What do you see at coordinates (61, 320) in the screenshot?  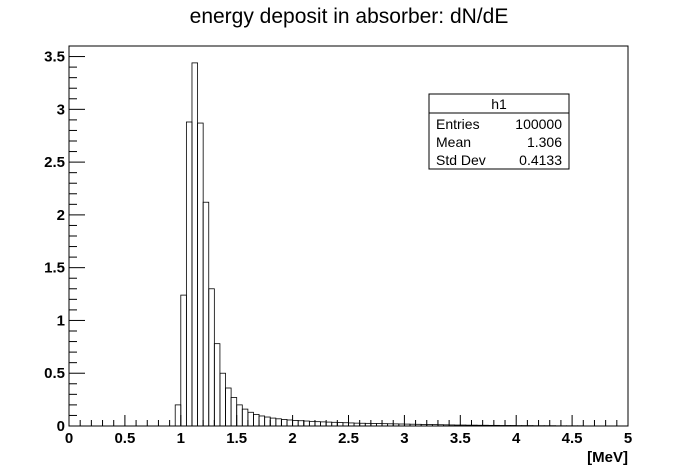 I see `y-tick-label: 1` at bounding box center [61, 320].